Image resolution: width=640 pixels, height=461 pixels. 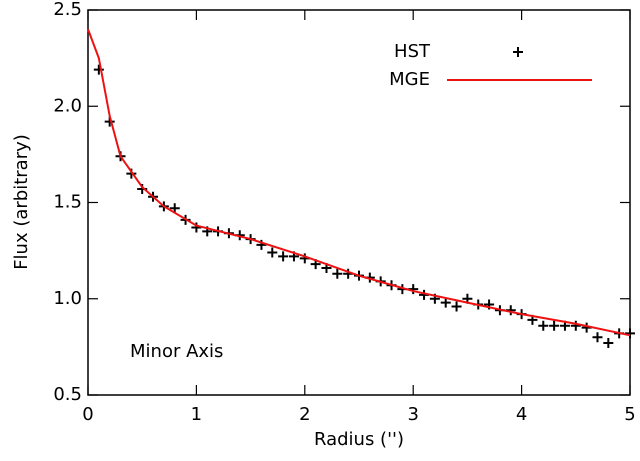 What do you see at coordinates (67, 10) in the screenshot?
I see `y-tick-label: 2.5` at bounding box center [67, 10].